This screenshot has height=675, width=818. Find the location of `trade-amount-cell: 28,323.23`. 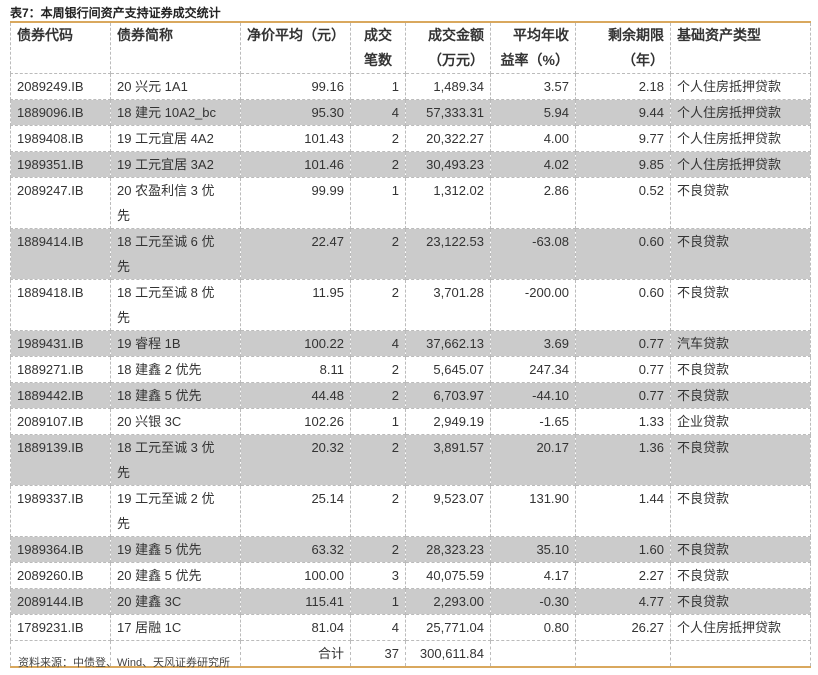

trade-amount-cell: 28,323.23 is located at coordinates (448, 549).